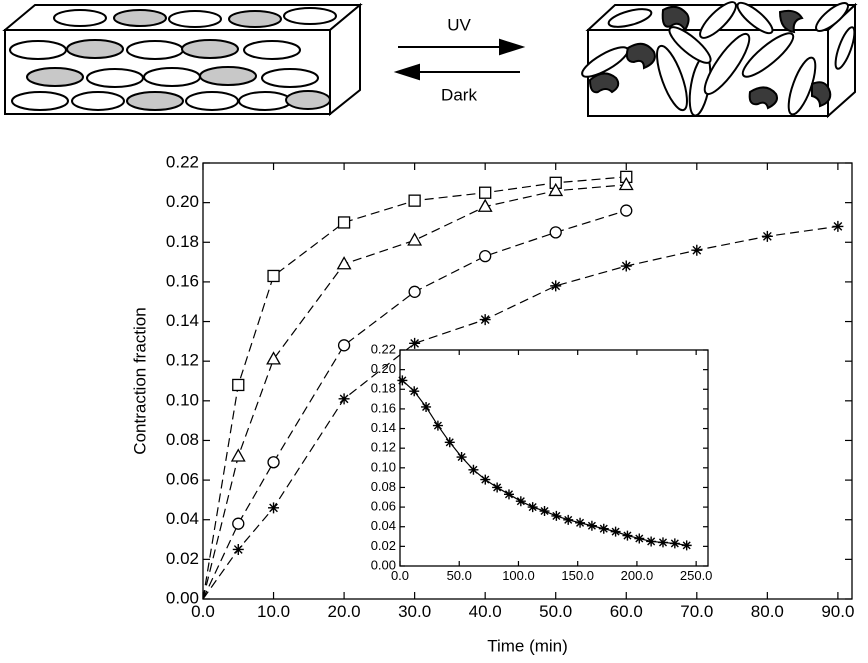 This screenshot has width=868, height=663. I want to click on x-tick-label: 90.0, so click(837, 611).